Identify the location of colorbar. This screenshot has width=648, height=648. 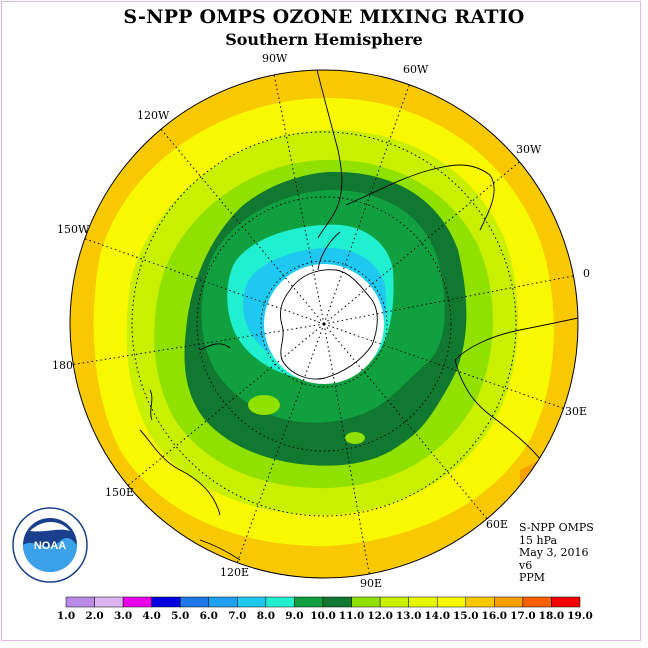
(323, 602).